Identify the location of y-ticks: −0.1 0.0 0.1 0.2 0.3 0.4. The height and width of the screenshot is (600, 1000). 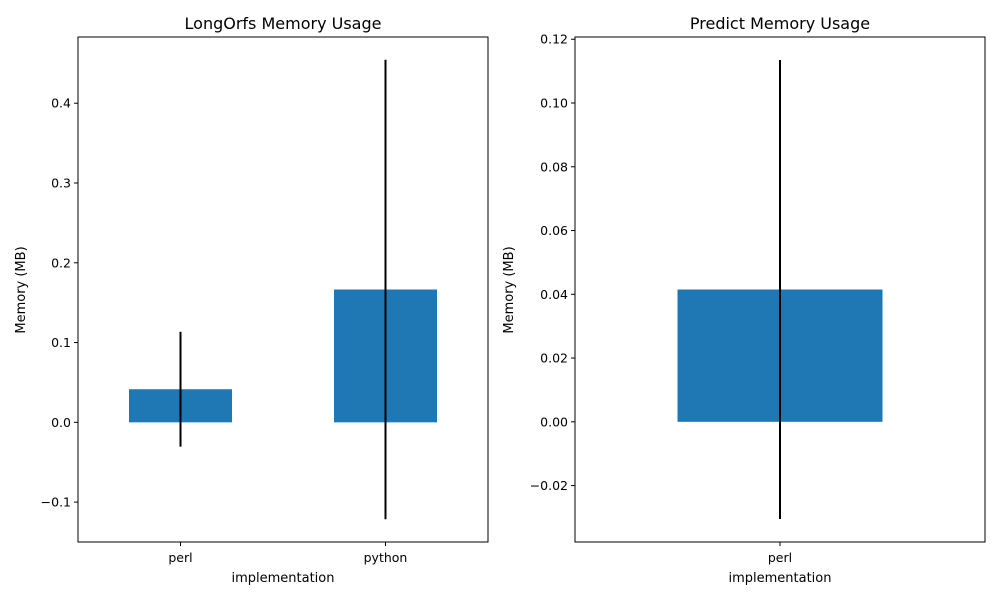
(59, 303).